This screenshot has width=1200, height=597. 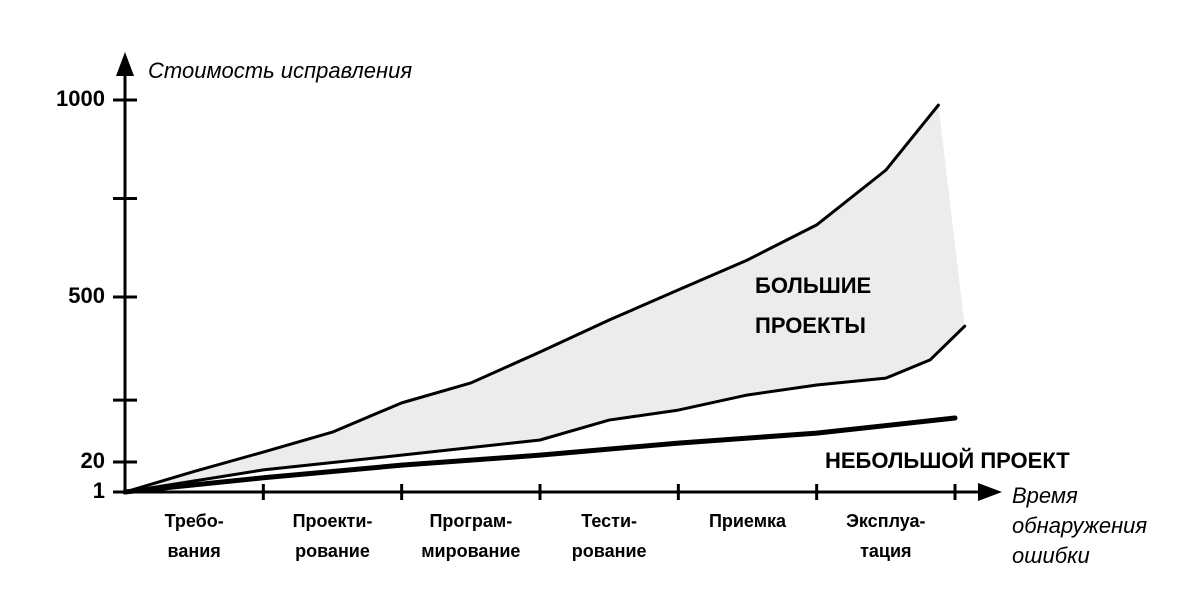 I want to click on x-axis-arrow, so click(x=990, y=492).